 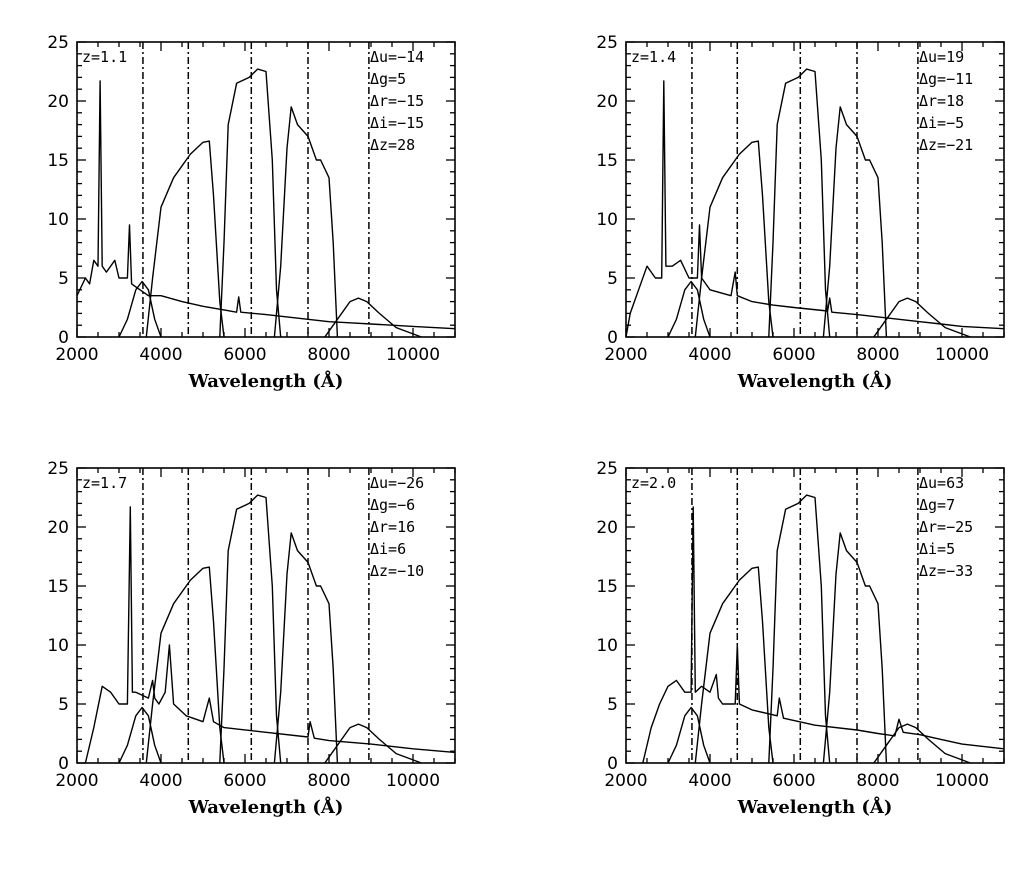 What do you see at coordinates (653, 483) in the screenshot?
I see `redshift-label: z=2.0` at bounding box center [653, 483].